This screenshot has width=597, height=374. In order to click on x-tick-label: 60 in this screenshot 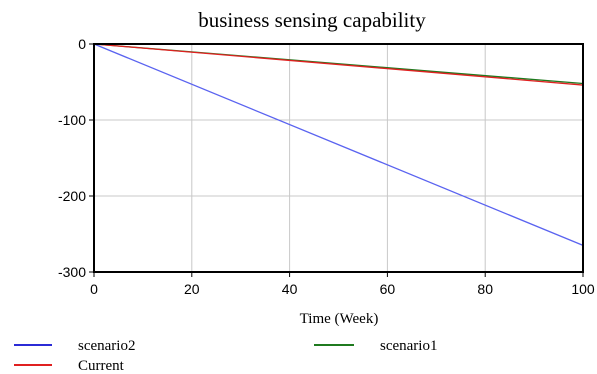, I will do `click(388, 289)`.